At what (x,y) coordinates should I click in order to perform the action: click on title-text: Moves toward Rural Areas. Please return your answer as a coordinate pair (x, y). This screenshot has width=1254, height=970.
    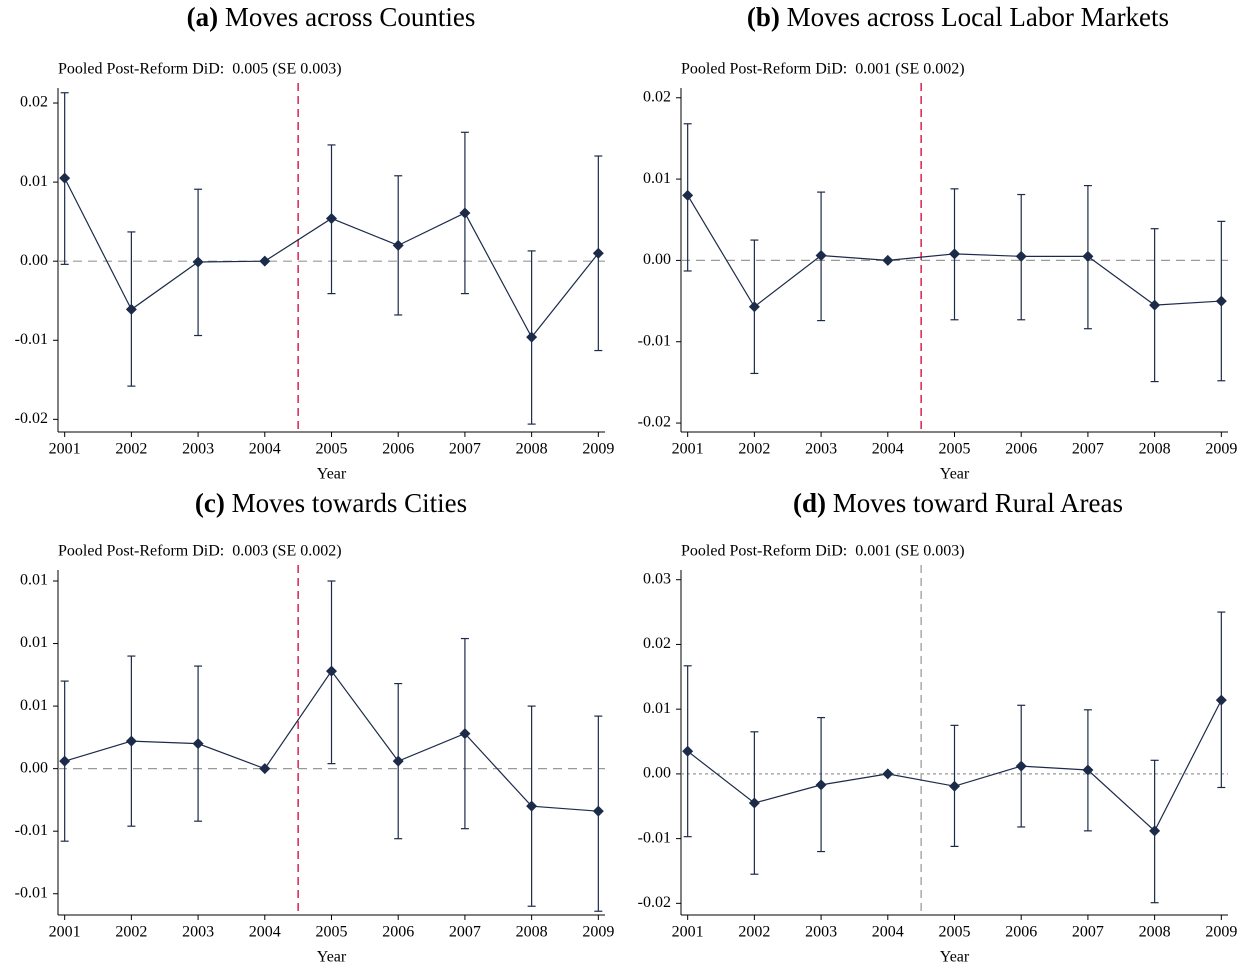
    Looking at the image, I should click on (978, 503).